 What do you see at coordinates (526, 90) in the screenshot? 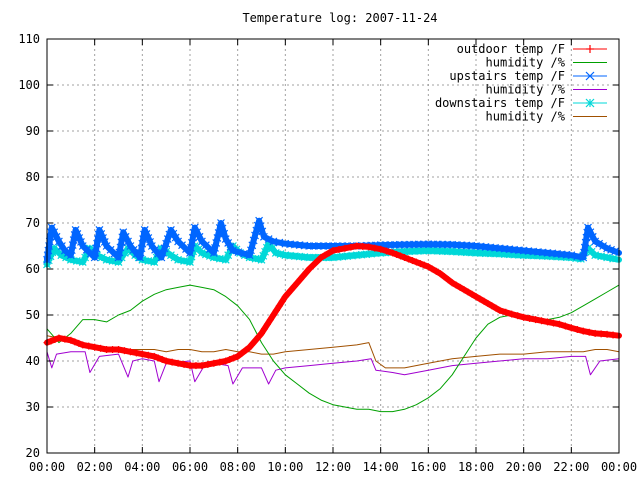
I see `legend-label: humidity /%` at bounding box center [526, 90].